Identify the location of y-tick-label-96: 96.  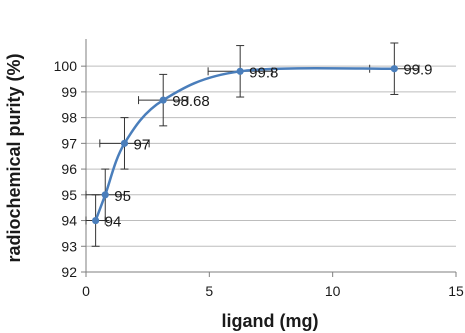
(69, 169).